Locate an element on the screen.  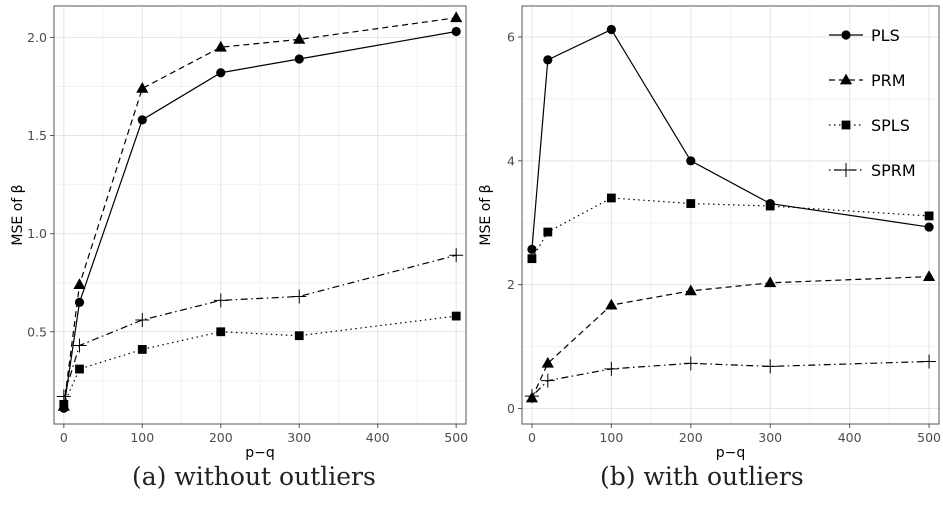
y-tick-label: 0 is located at coordinates (511, 408).